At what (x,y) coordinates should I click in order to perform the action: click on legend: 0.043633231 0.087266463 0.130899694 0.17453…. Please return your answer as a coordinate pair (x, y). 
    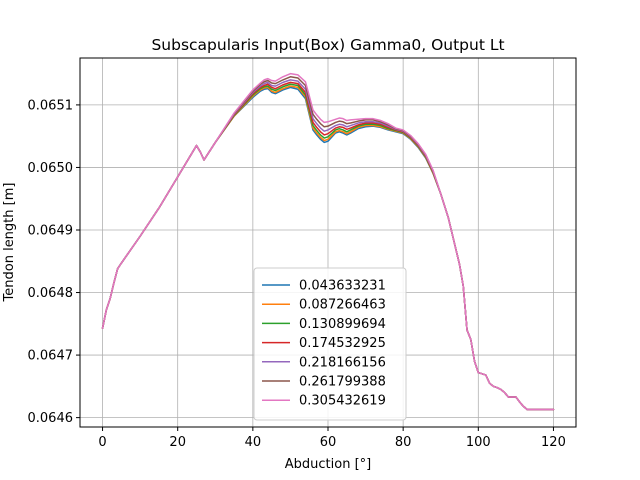
    Looking at the image, I should click on (330, 344).